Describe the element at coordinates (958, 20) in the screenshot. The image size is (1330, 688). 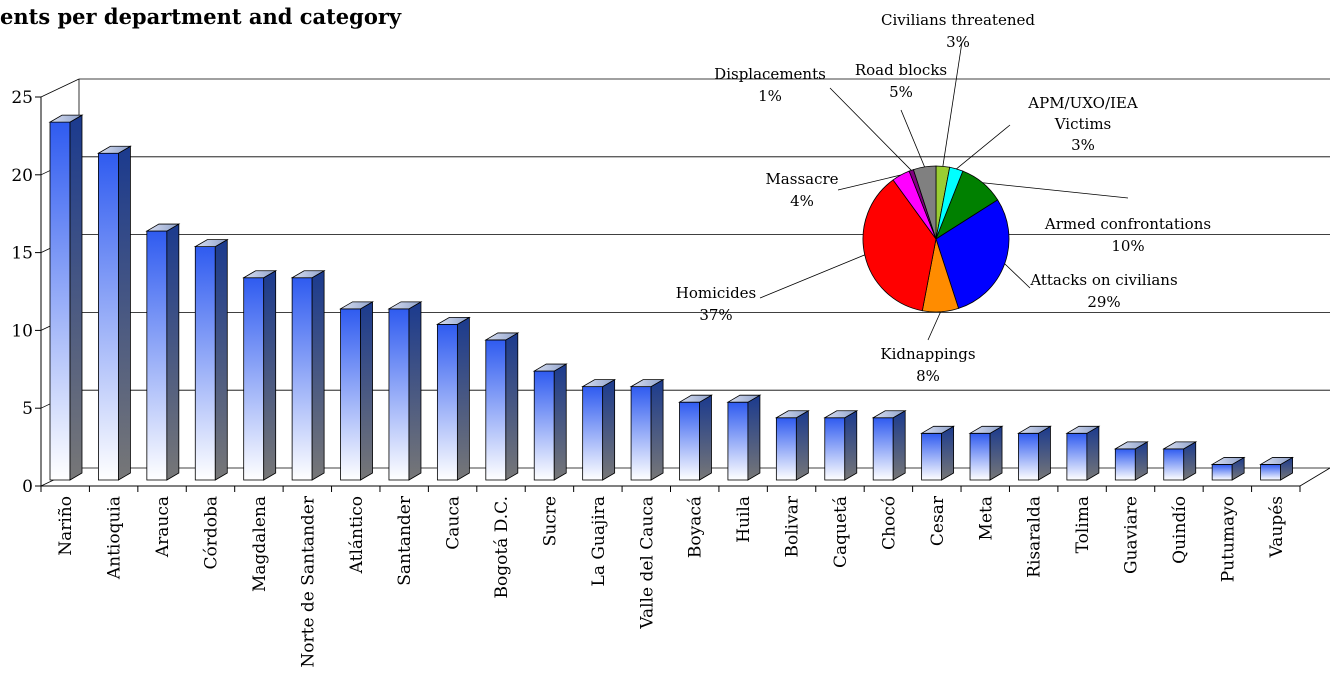
I see `pie-label-line: Civilians threatened` at that location.